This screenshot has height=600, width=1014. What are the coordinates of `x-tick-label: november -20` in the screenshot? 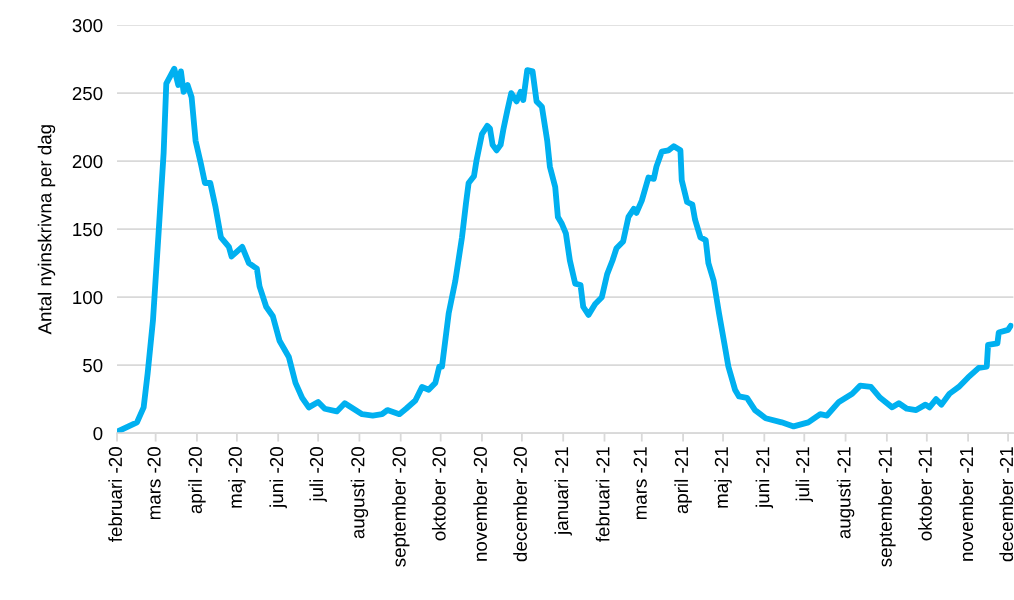 It's located at (480, 504).